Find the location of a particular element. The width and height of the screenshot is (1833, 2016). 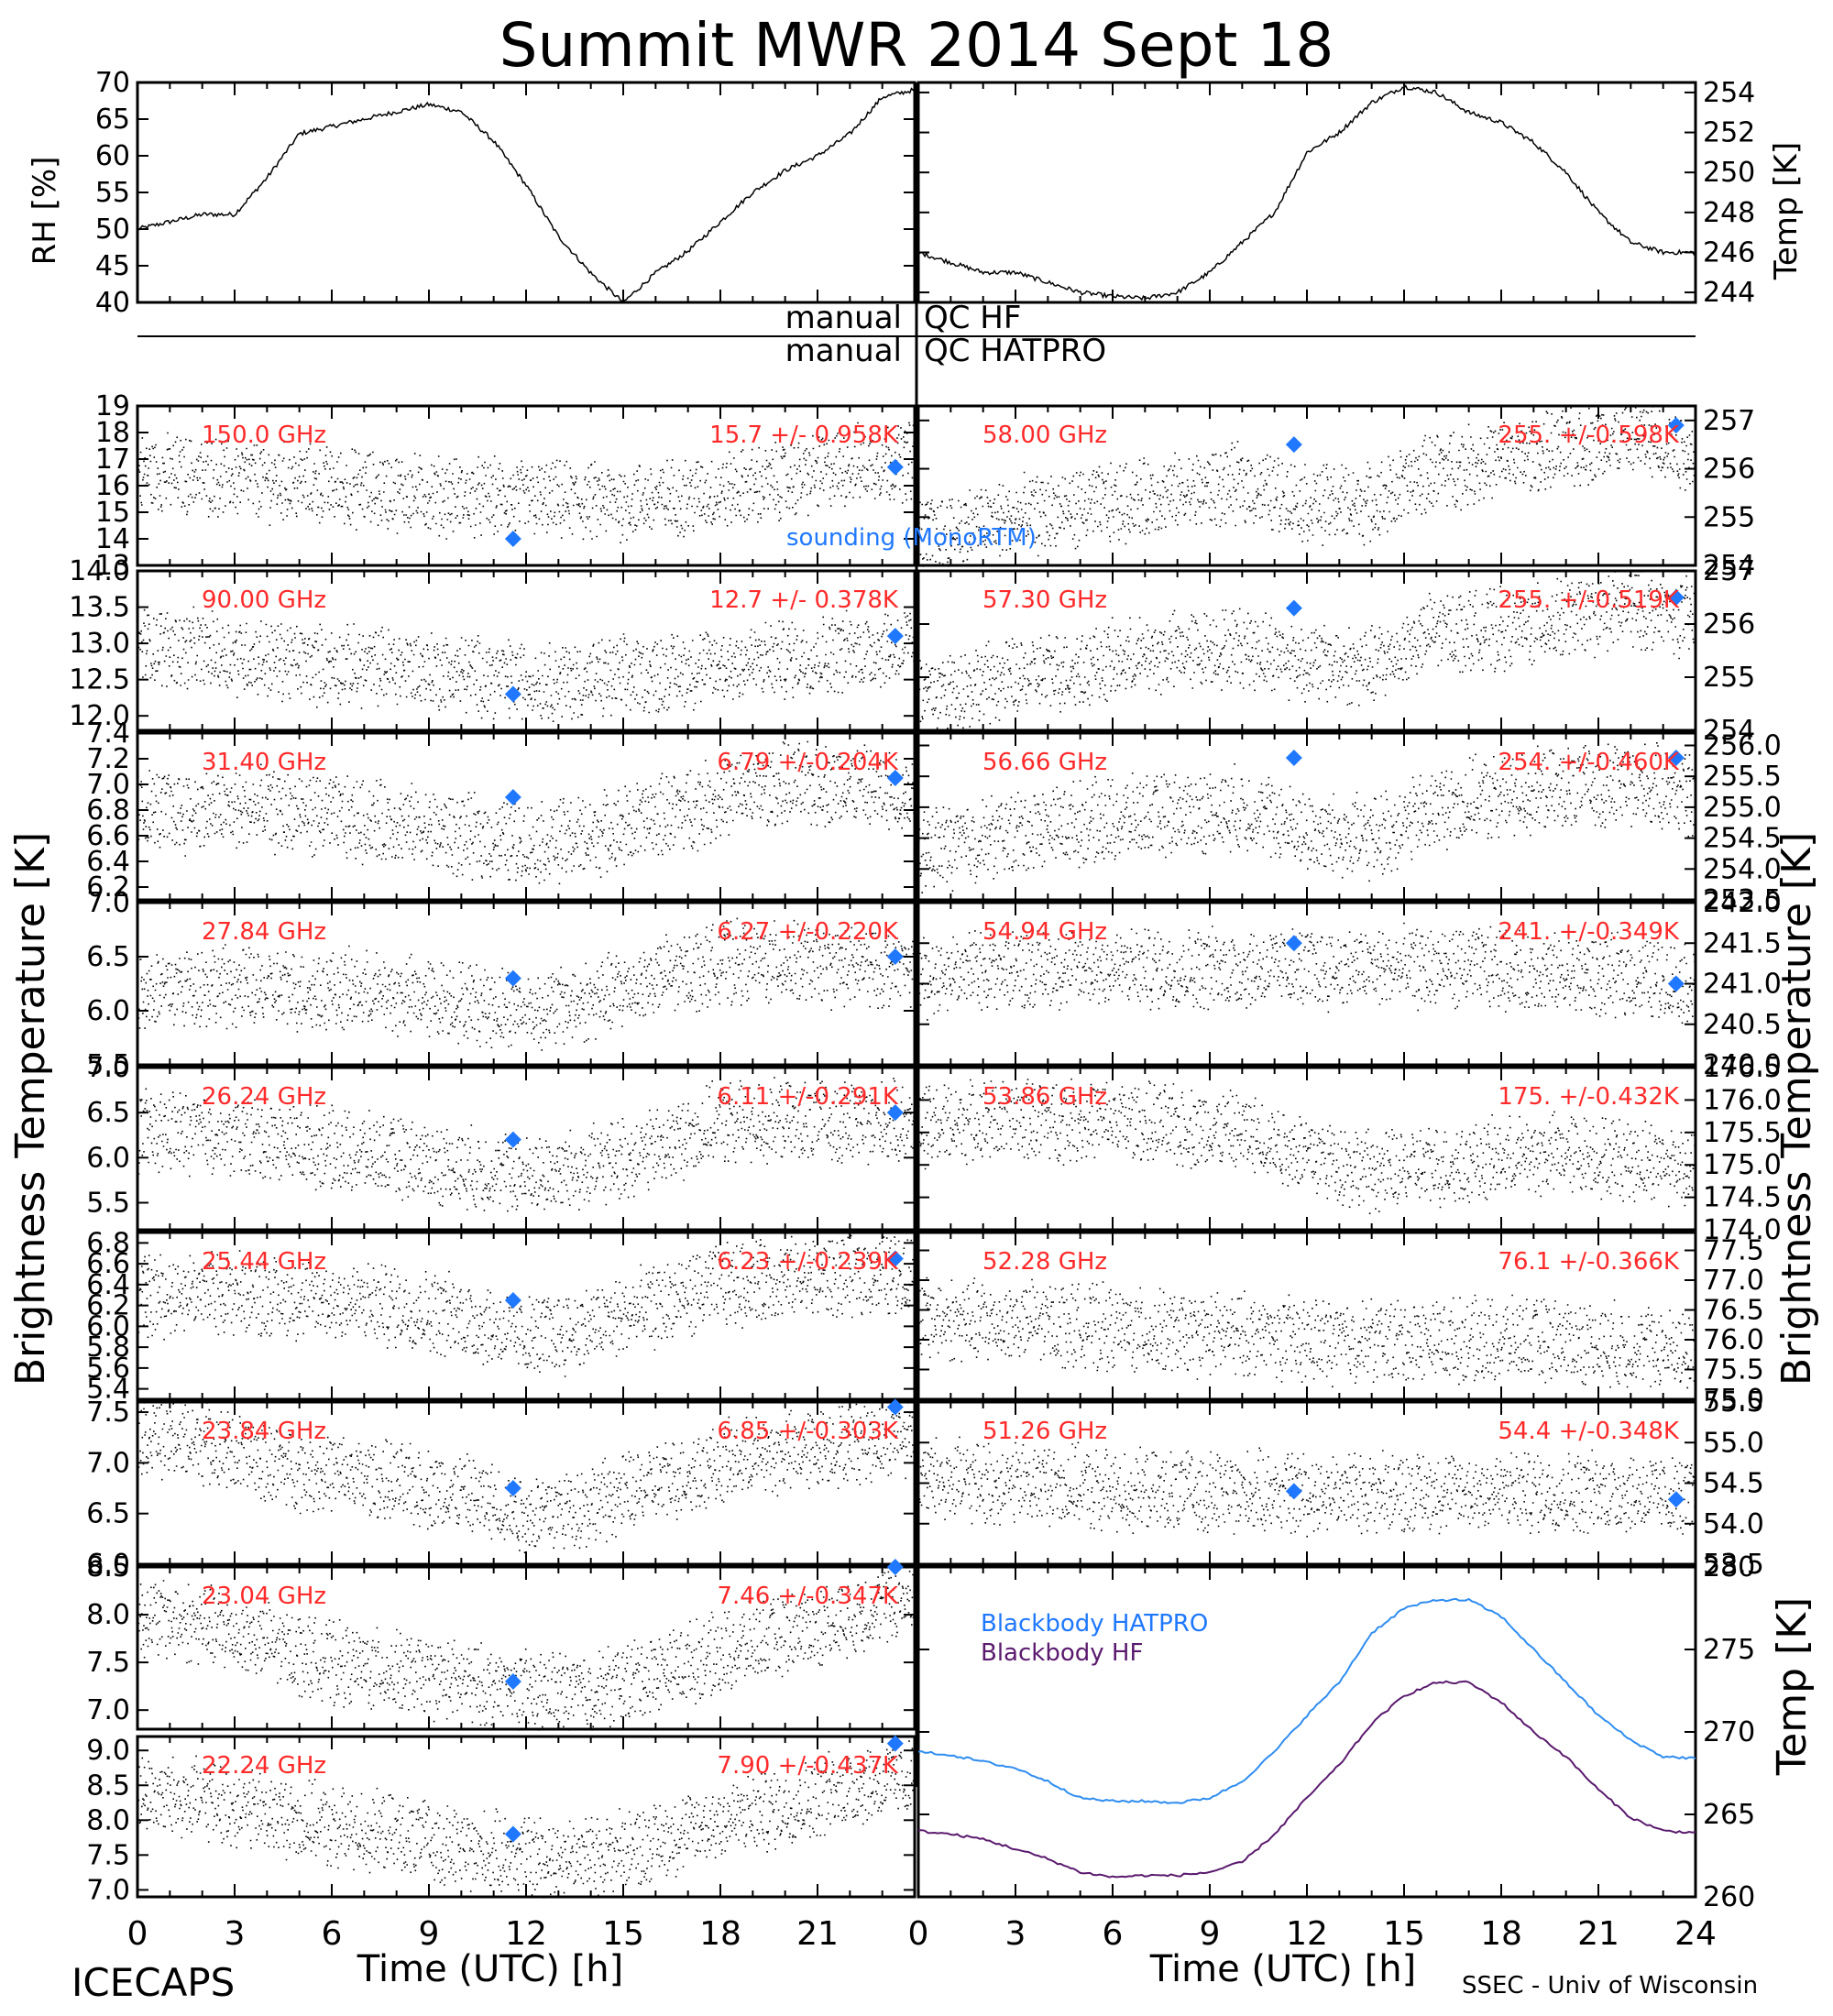

channel-label-5800: 58.00 GHz is located at coordinates (1044, 435).